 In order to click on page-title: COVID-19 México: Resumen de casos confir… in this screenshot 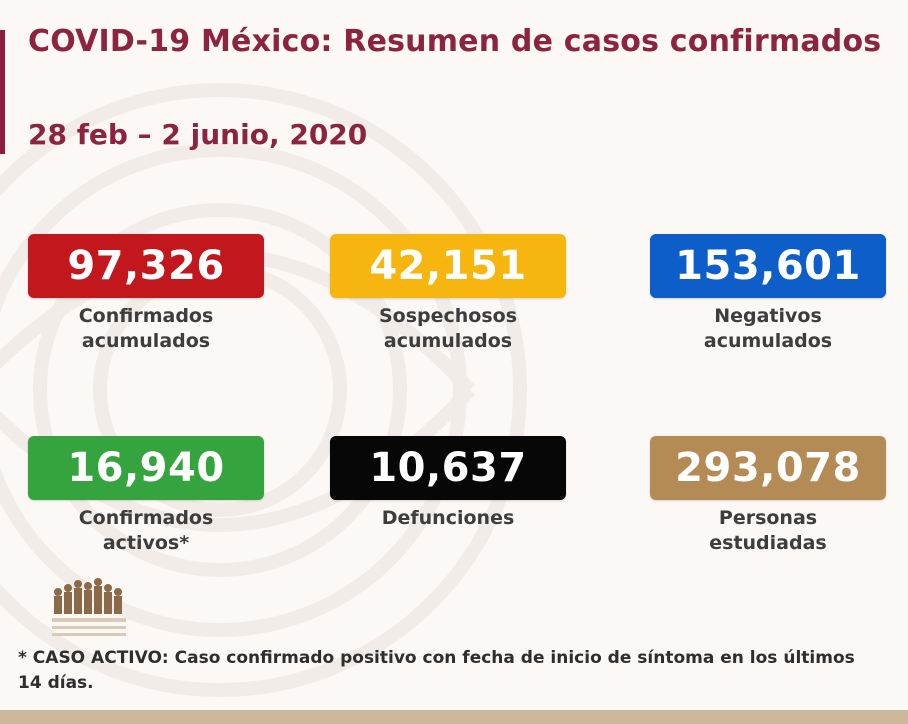, I will do `click(455, 41)`.